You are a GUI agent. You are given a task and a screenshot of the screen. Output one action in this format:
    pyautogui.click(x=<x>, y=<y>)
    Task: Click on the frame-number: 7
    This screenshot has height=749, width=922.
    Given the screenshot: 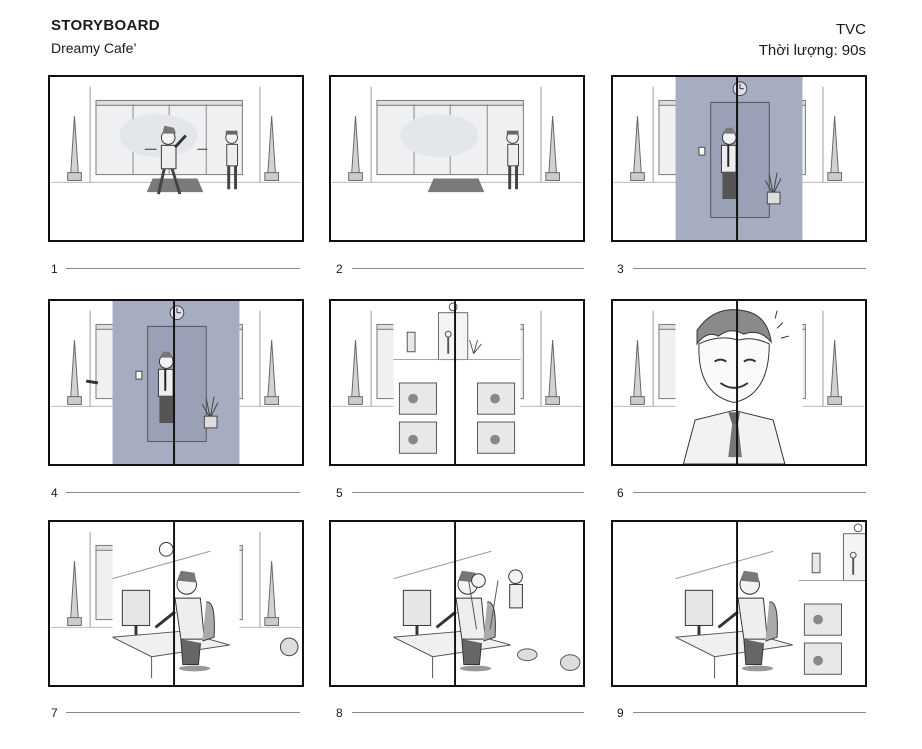 What is the action you would take?
    pyautogui.click(x=54, y=713)
    